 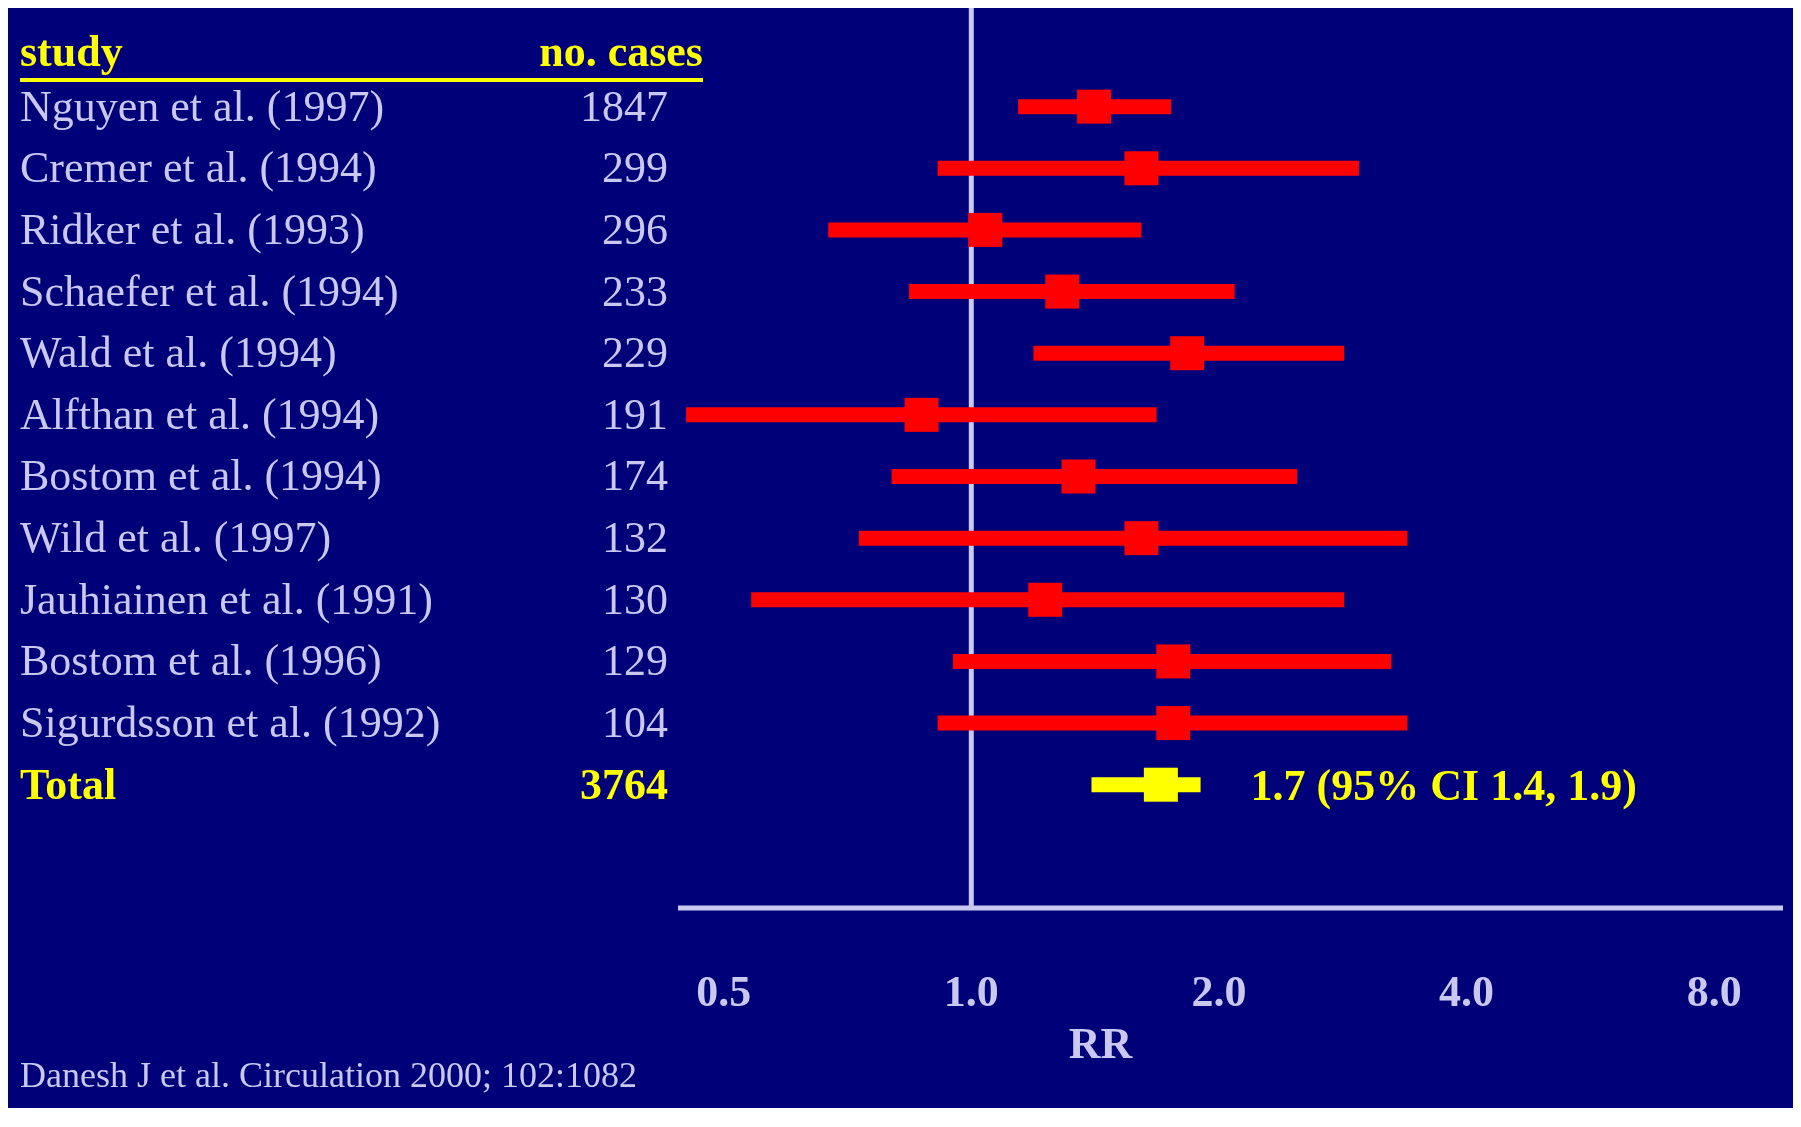 I want to click on y2-tick-label: 132, so click(x=635, y=538).